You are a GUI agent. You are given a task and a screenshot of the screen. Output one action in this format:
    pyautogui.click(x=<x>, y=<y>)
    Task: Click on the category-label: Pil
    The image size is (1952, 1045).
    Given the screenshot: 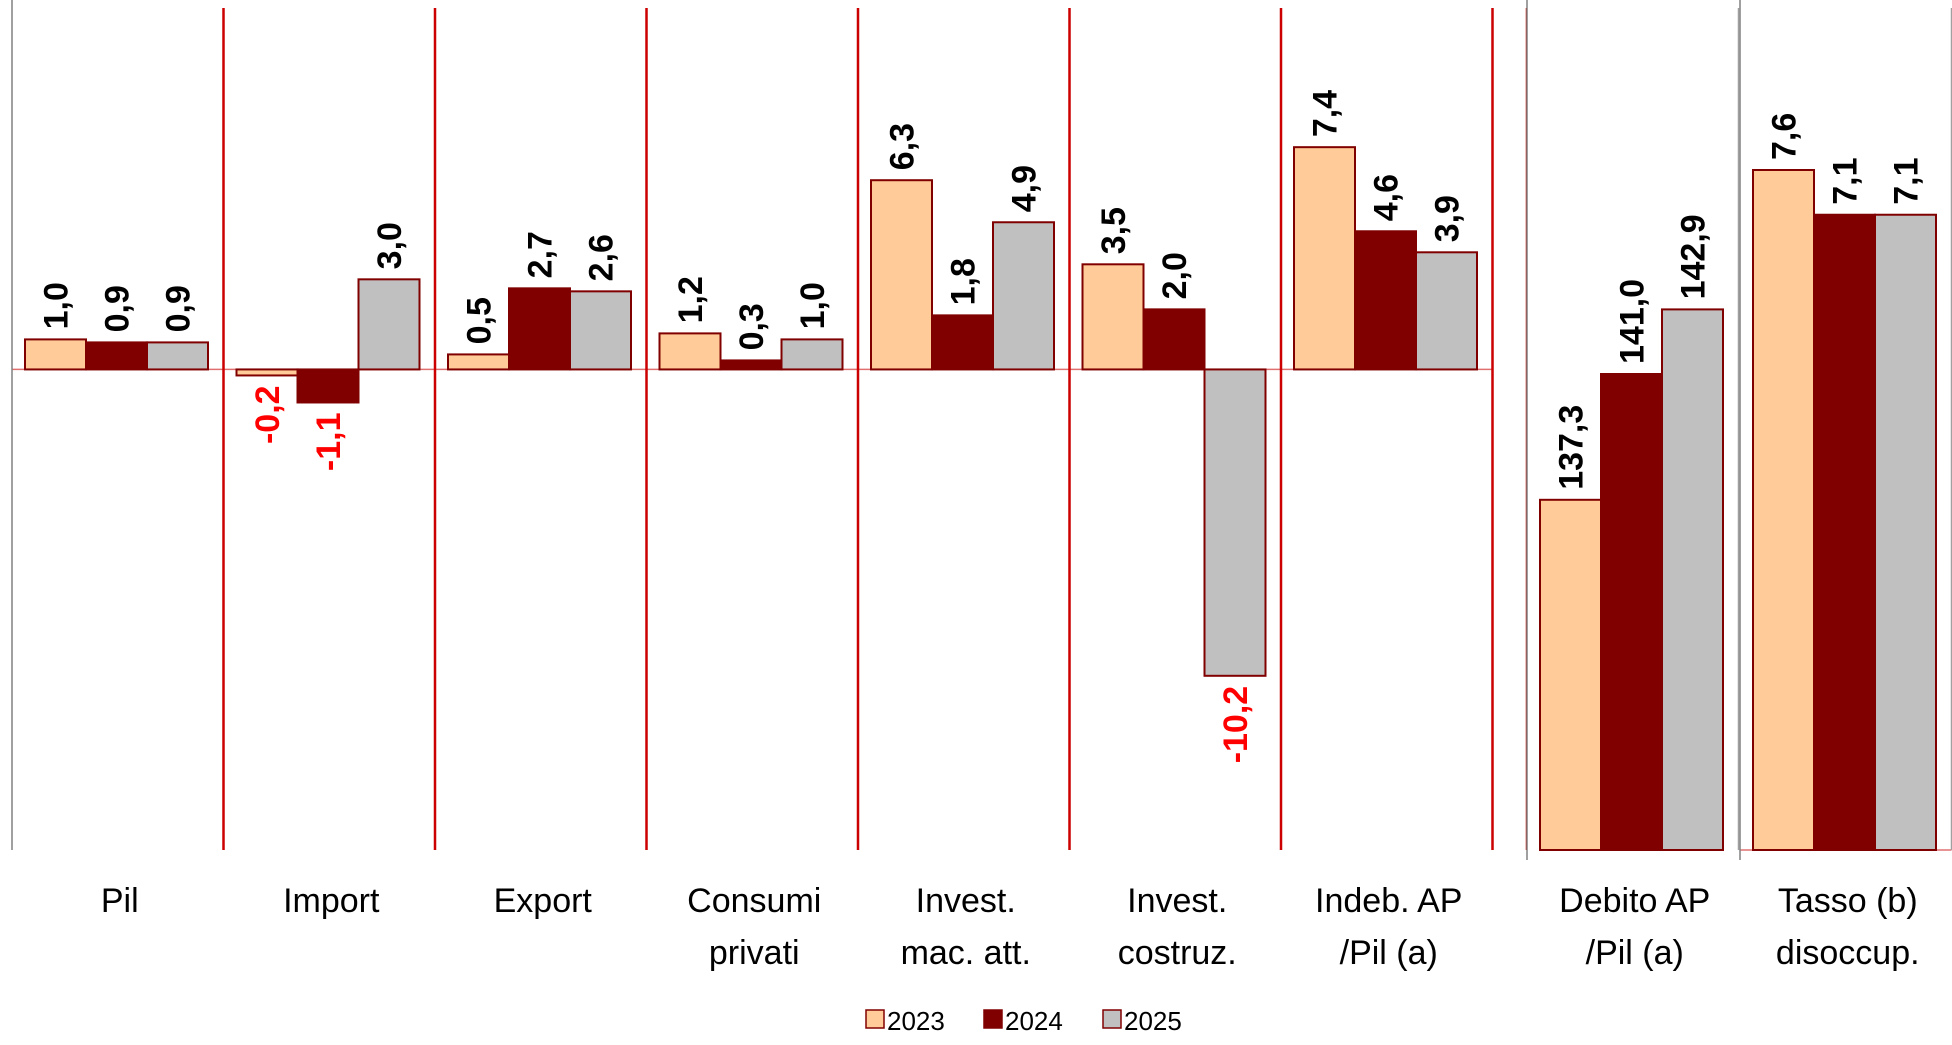 What is the action you would take?
    pyautogui.click(x=120, y=901)
    